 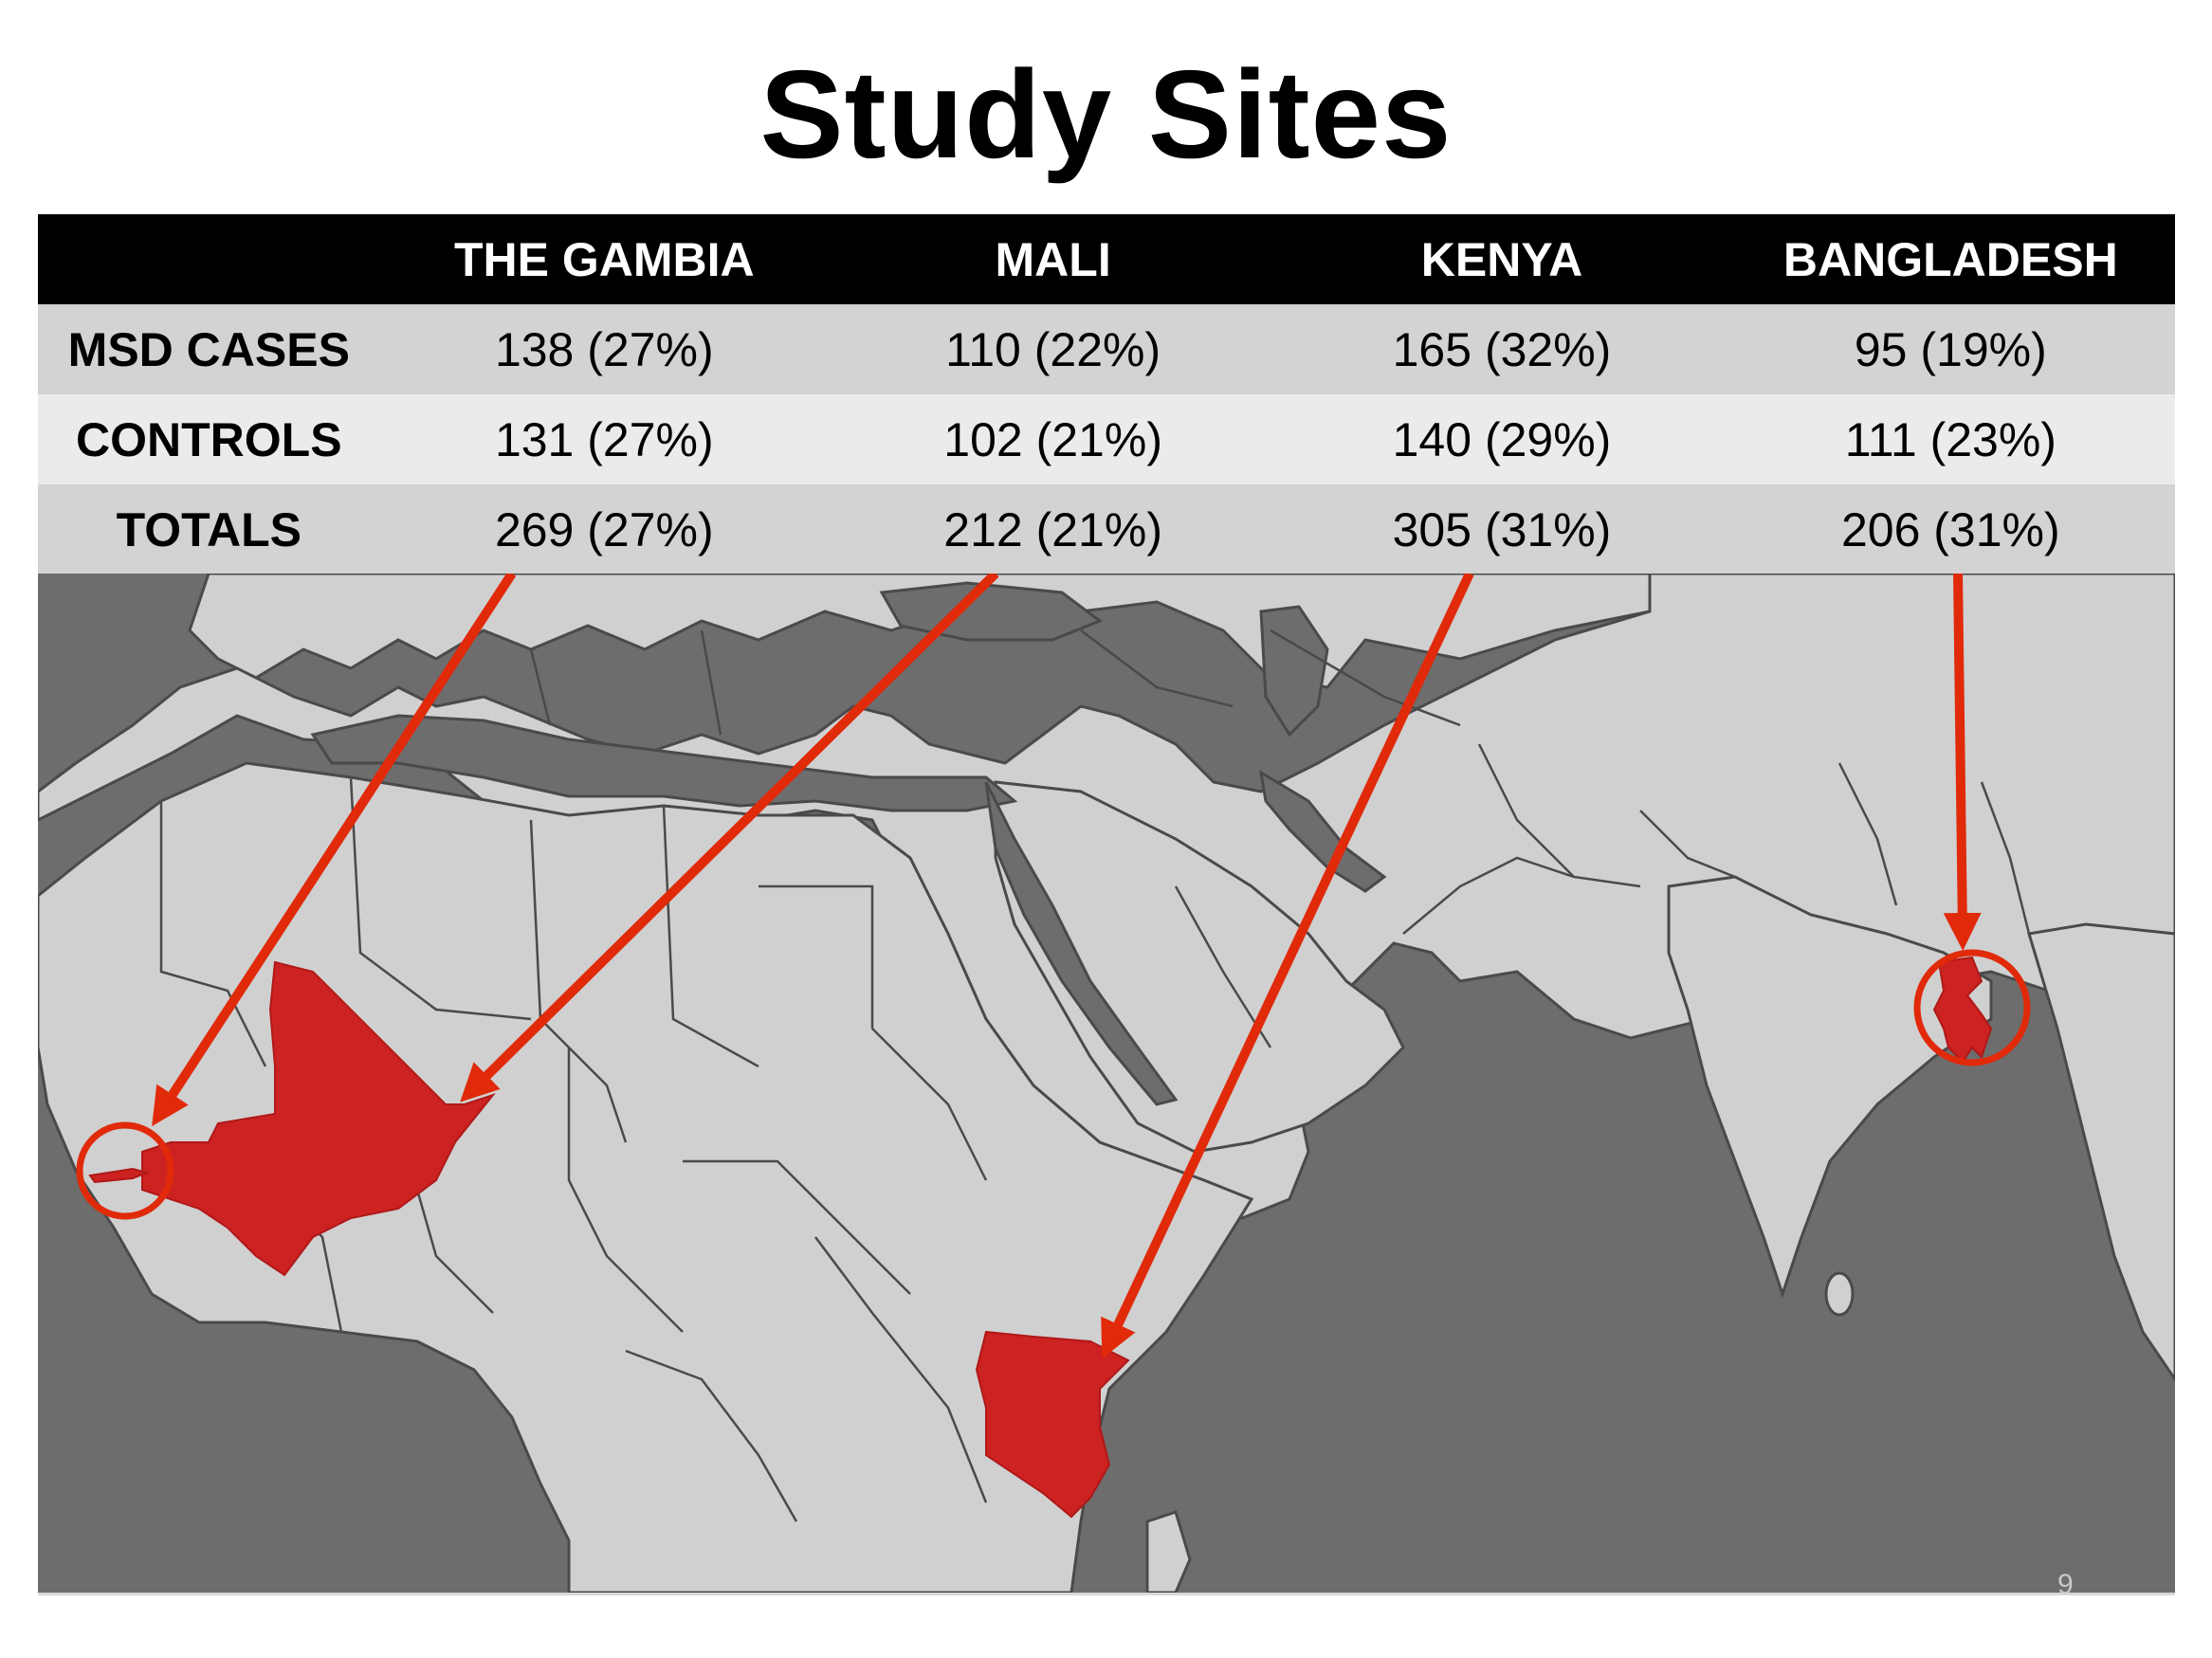 I want to click on kenya-country, so click(x=1052, y=1424).